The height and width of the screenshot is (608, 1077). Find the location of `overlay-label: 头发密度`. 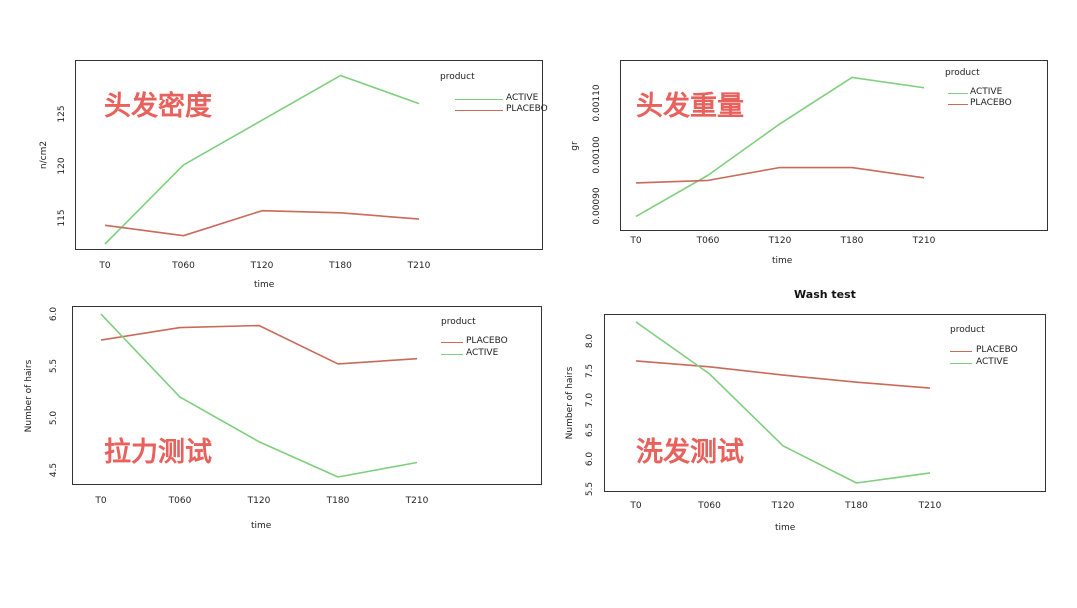

overlay-label: 头发密度 is located at coordinates (158, 106).